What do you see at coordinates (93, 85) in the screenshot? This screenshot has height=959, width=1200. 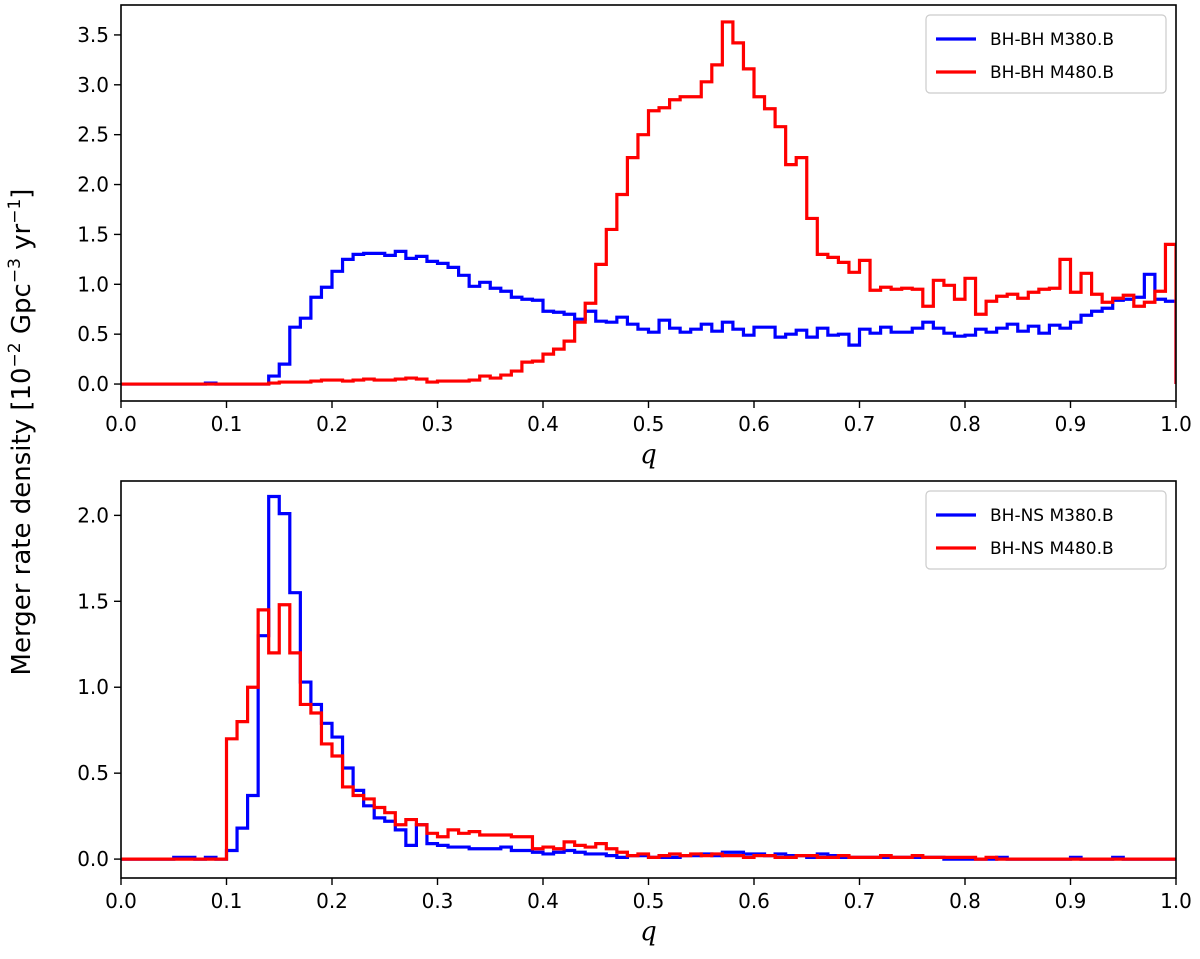 I see `y-tick-label: 3.0` at bounding box center [93, 85].